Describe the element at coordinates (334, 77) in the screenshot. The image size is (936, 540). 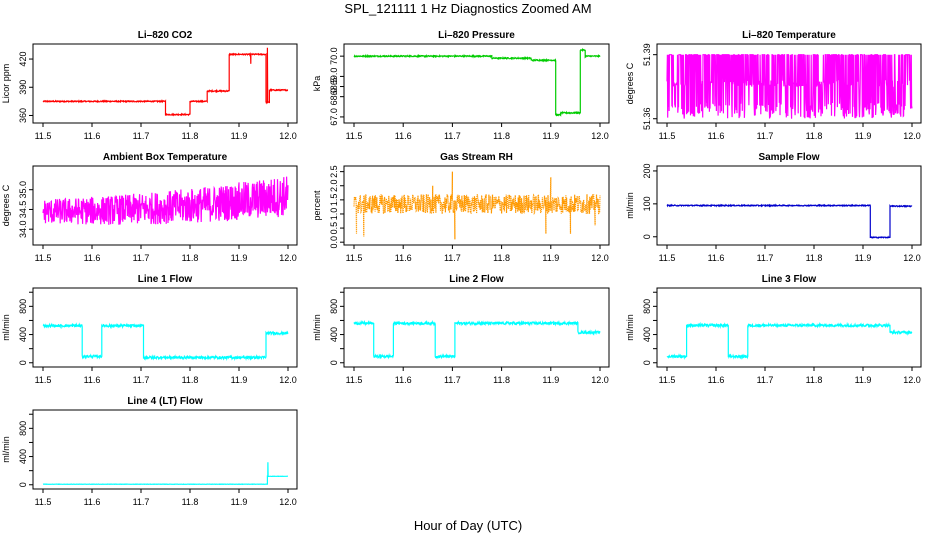
I see `y-tick-label: 69.0` at that location.